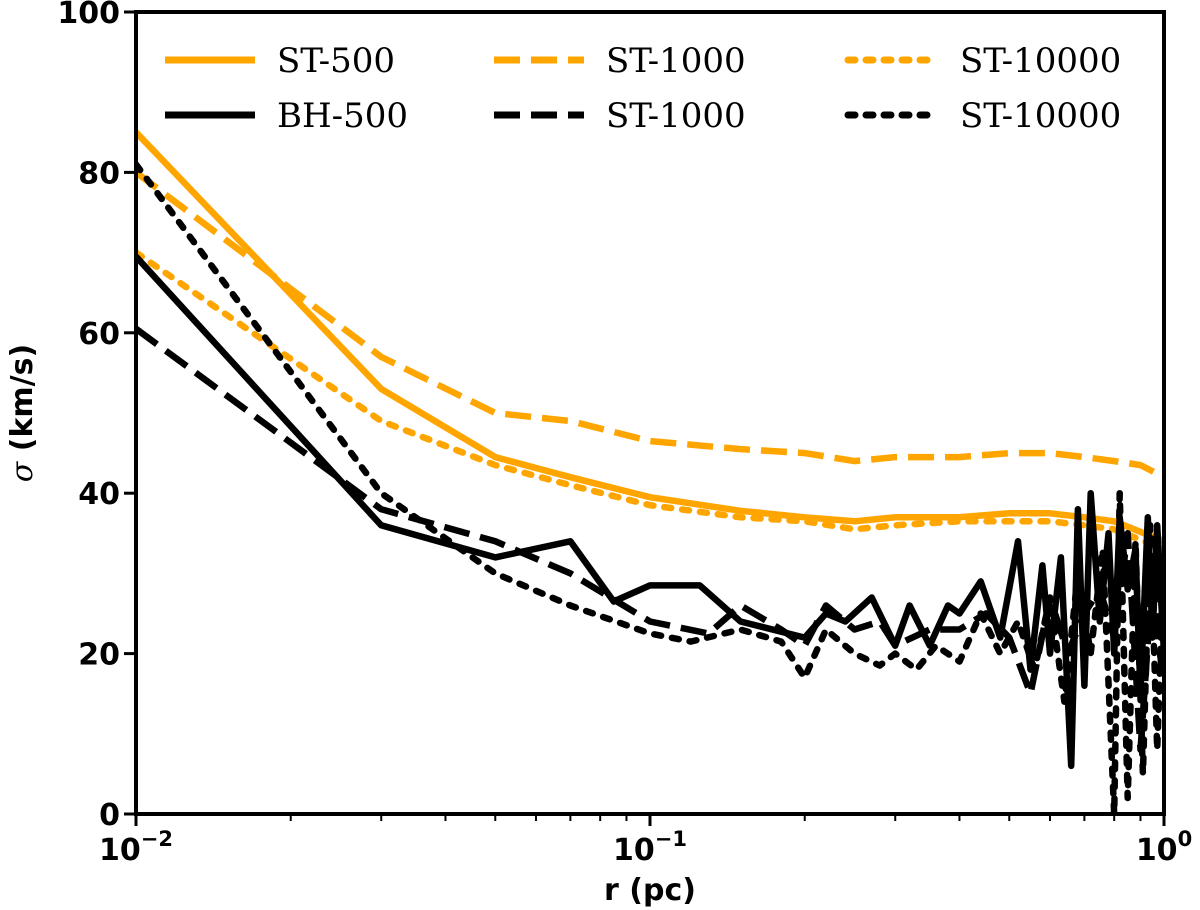 Image resolution: width=1200 pixels, height=910 pixels. What do you see at coordinates (22, 471) in the screenshot?
I see `y-axis-symbol: σ` at bounding box center [22, 471].